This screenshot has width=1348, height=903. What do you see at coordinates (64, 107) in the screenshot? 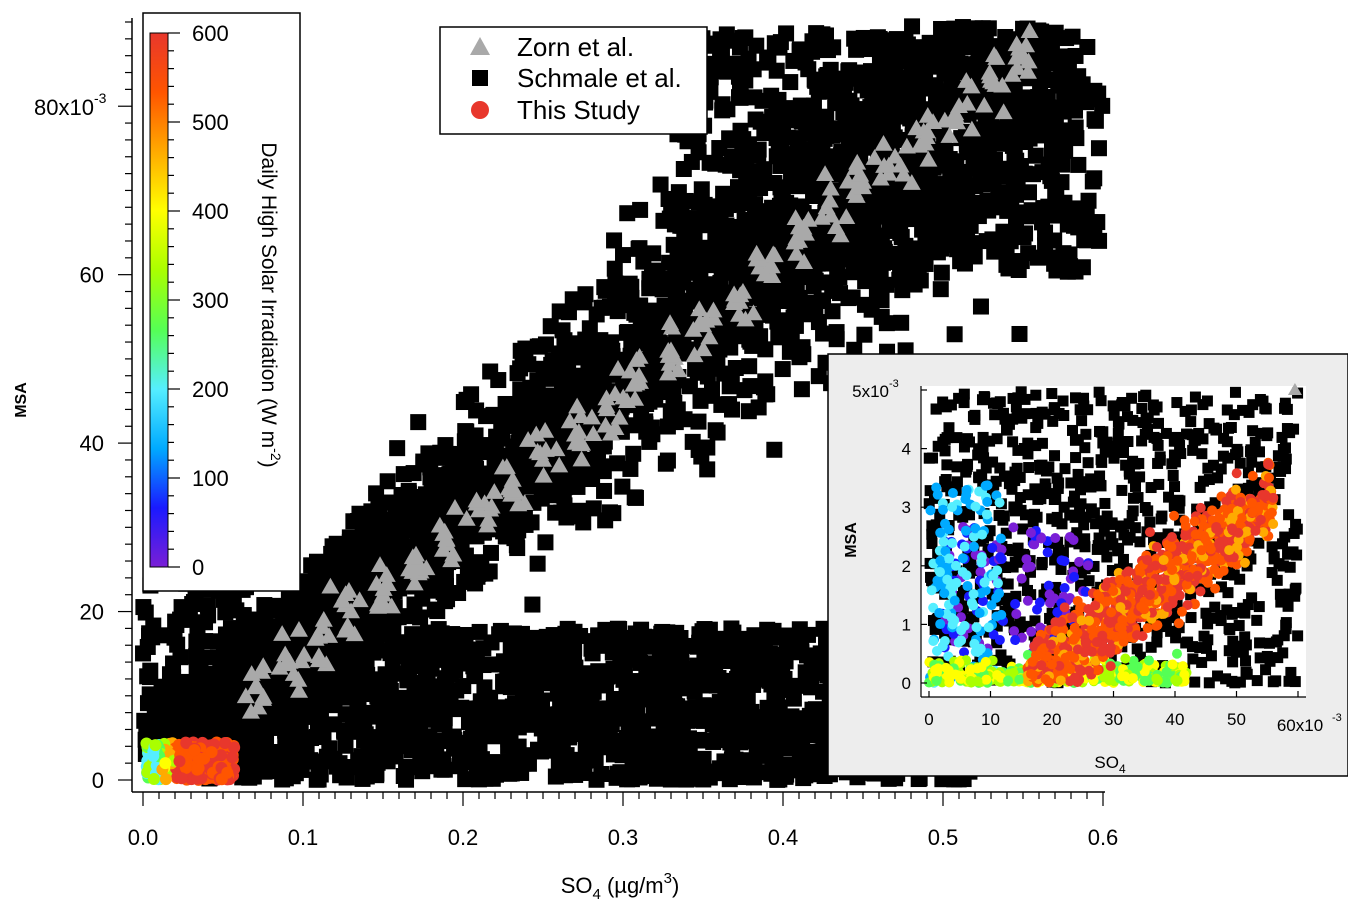
I see `y-tick-label: 80x10` at bounding box center [64, 107].